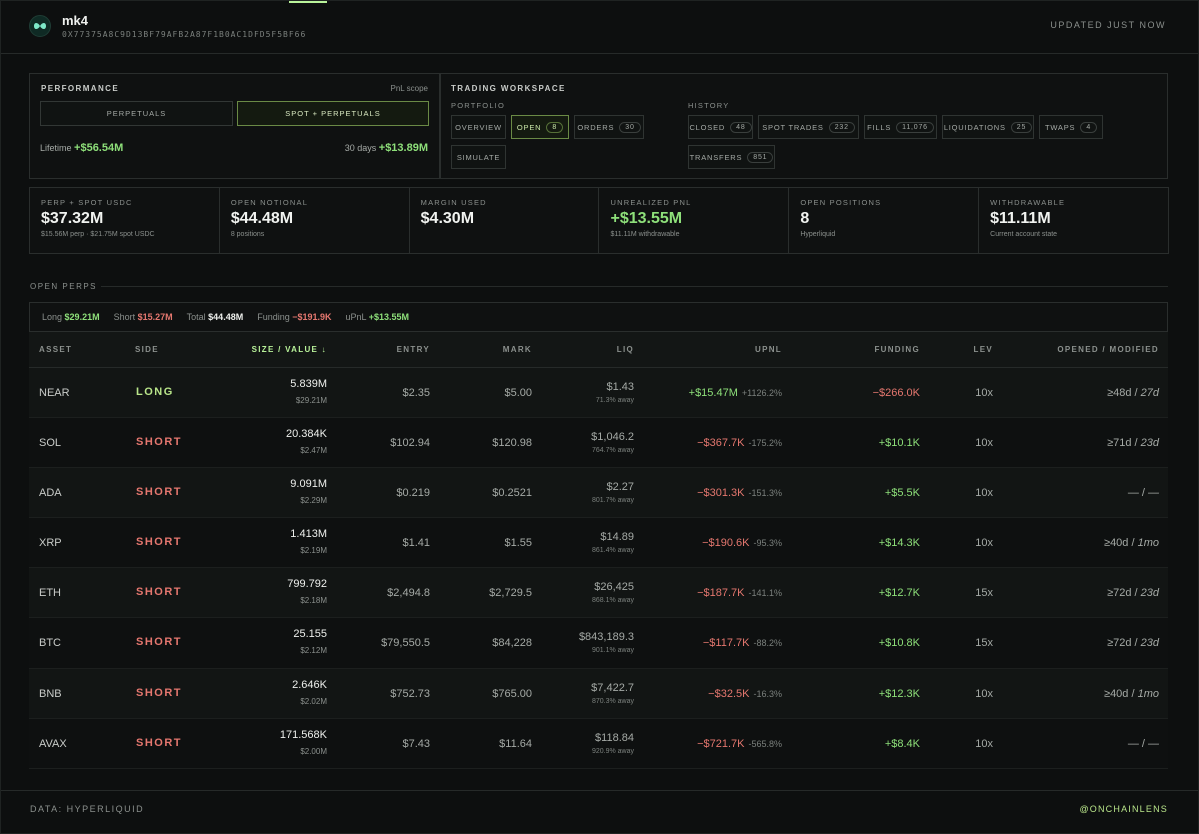 The height and width of the screenshot is (834, 1199). What do you see at coordinates (731, 157) in the screenshot?
I see `tab-transfers: TRANSFERS 851` at bounding box center [731, 157].